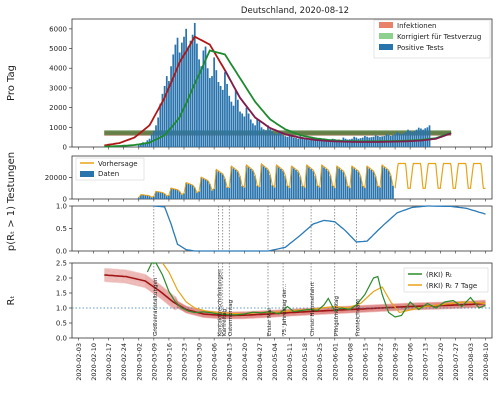  Describe the element at coordinates (319, 228) in the screenshot. I see `probability-line` at that location.